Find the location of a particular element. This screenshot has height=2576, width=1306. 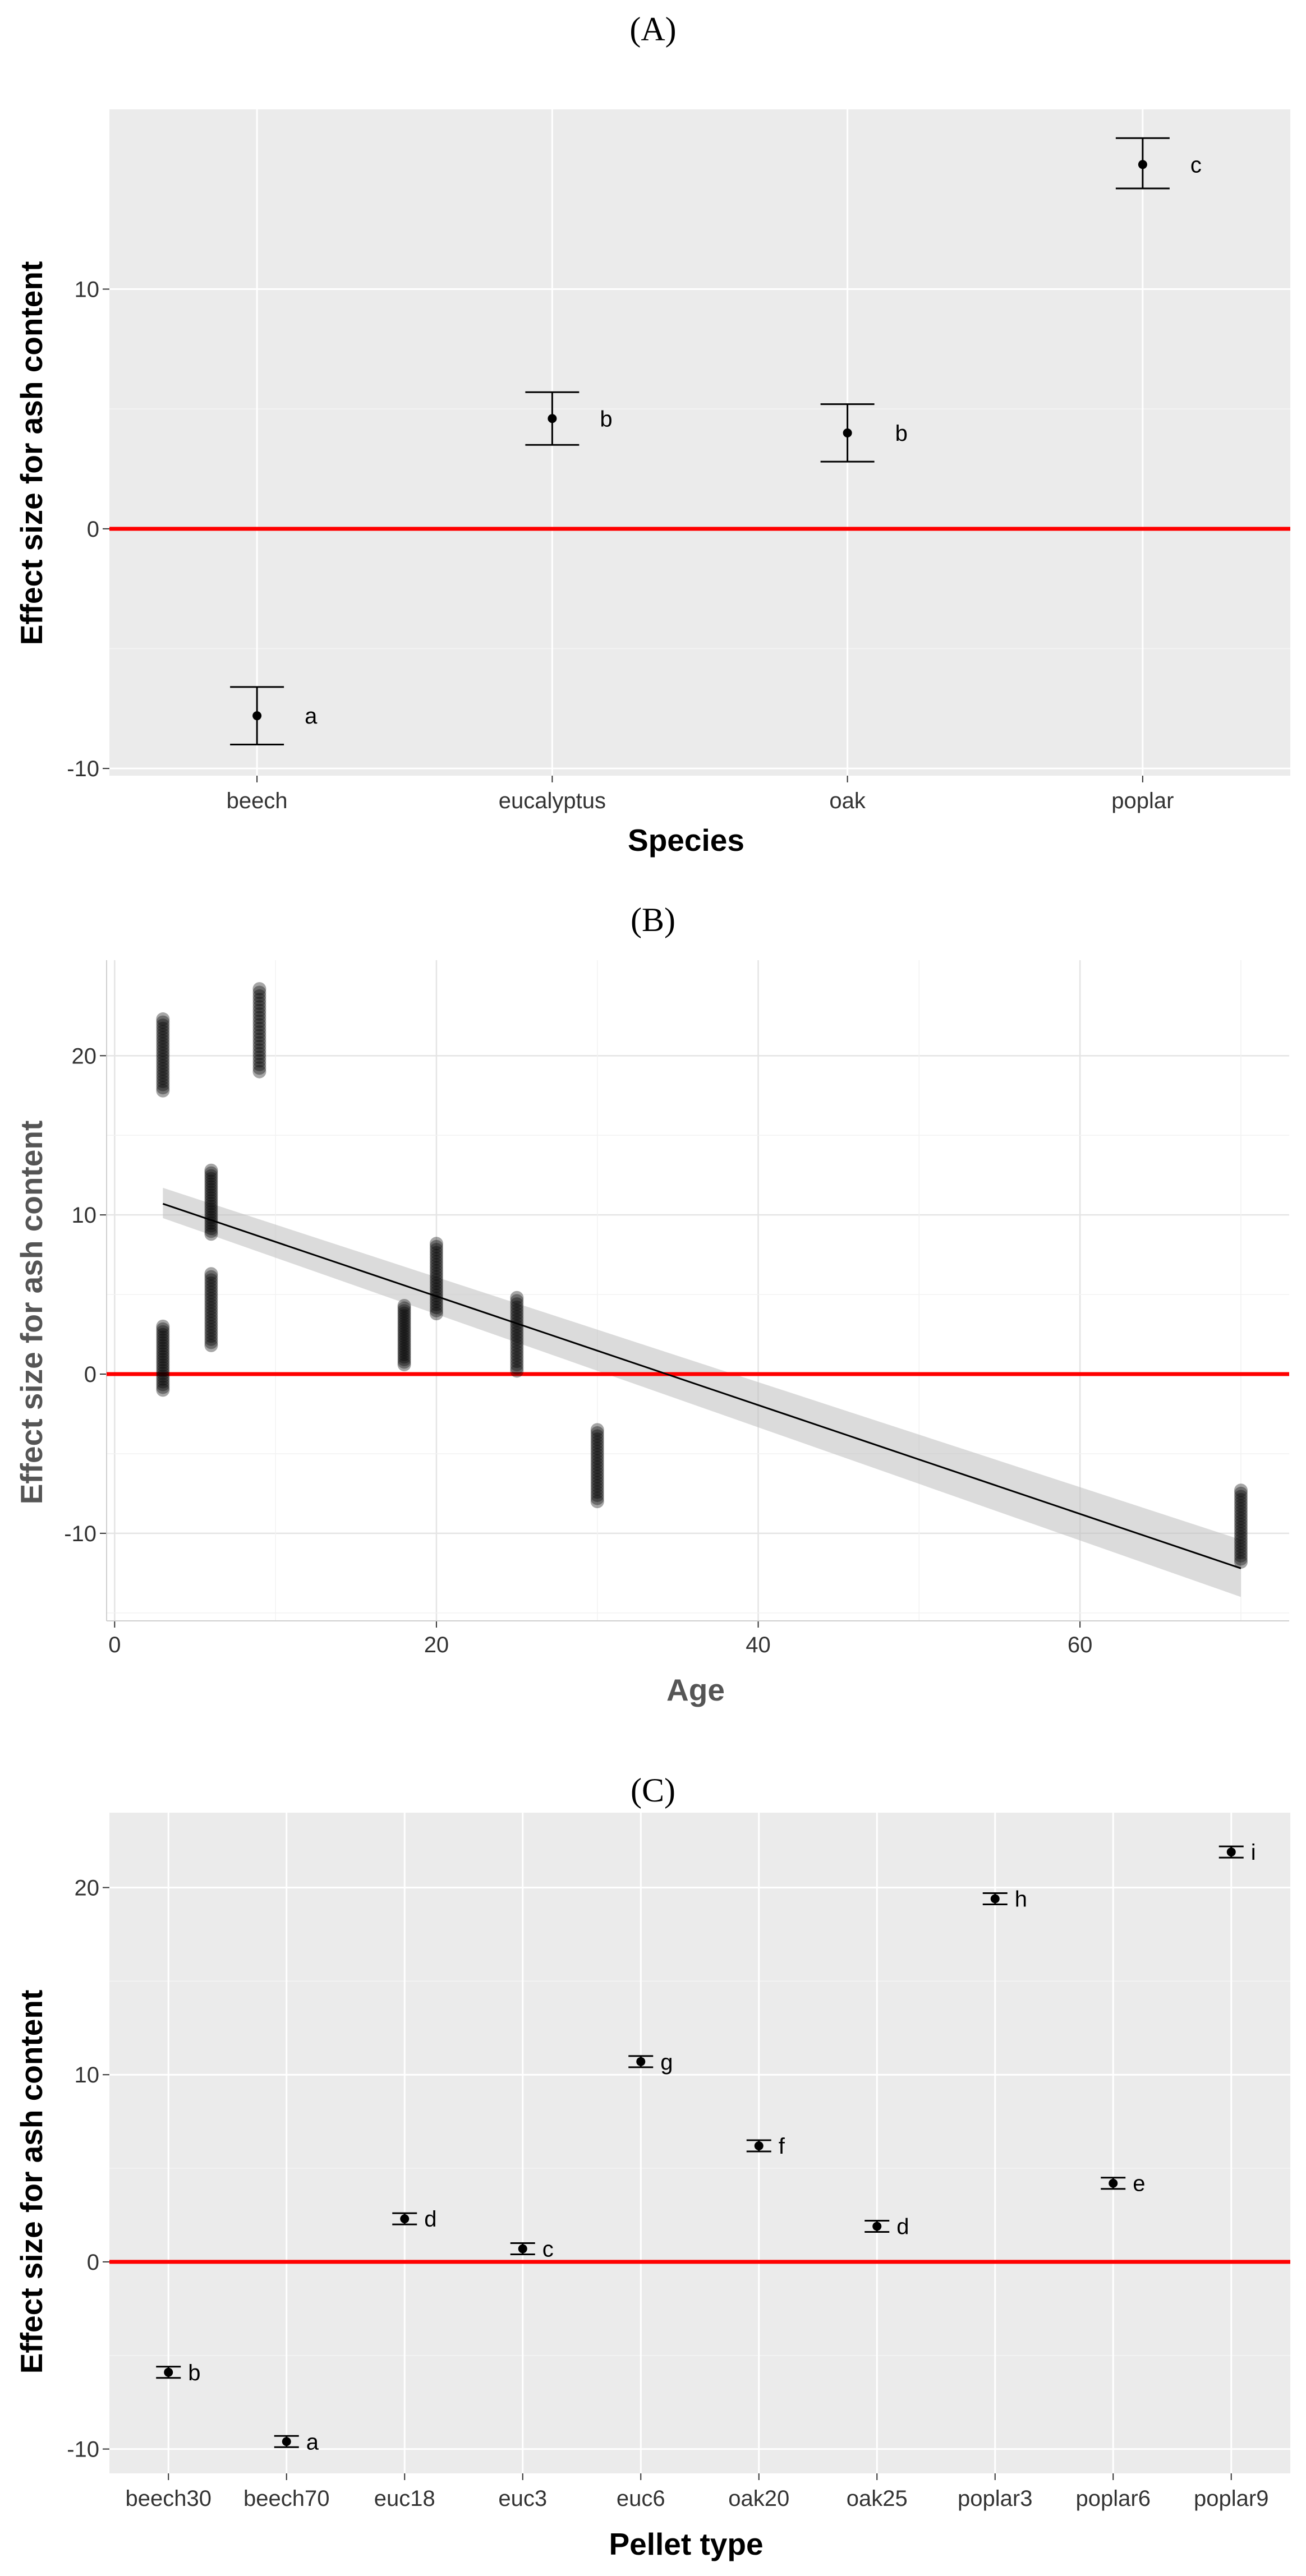

panel-c-x-tick-label: poplar3 is located at coordinates (995, 2498).